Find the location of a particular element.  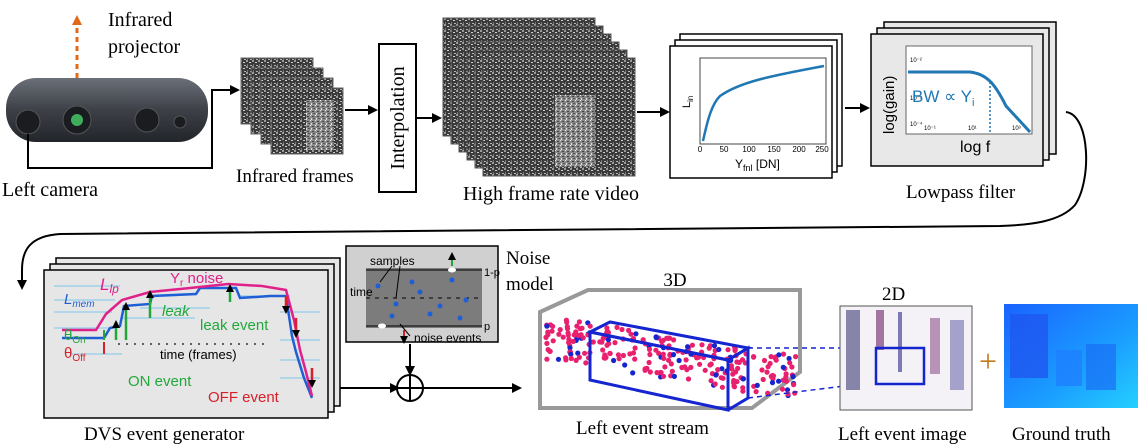

lmem-label-main: L is located at coordinates (68, 299).